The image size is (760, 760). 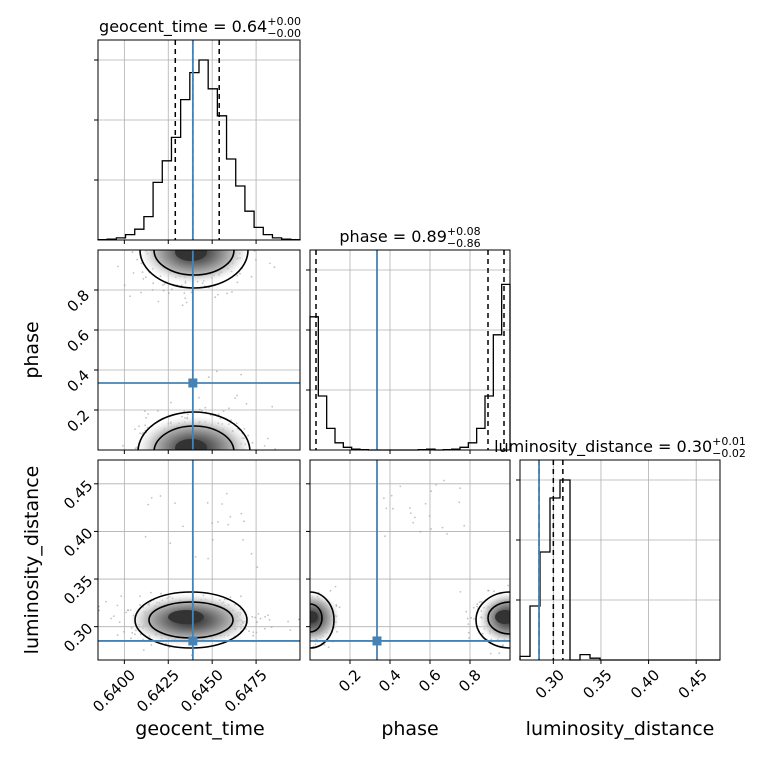 I want to click on x-tick-label: 0.30, so click(x=550, y=684).